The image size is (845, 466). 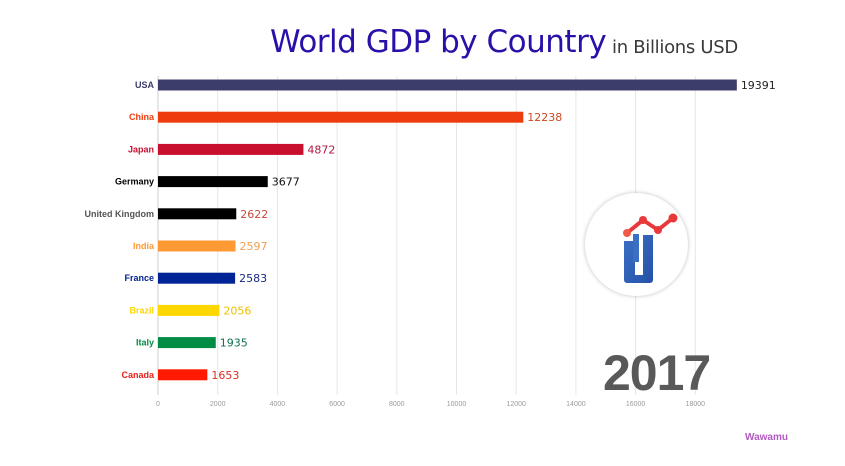 I want to click on watermark: Wawamu, so click(x=766, y=437).